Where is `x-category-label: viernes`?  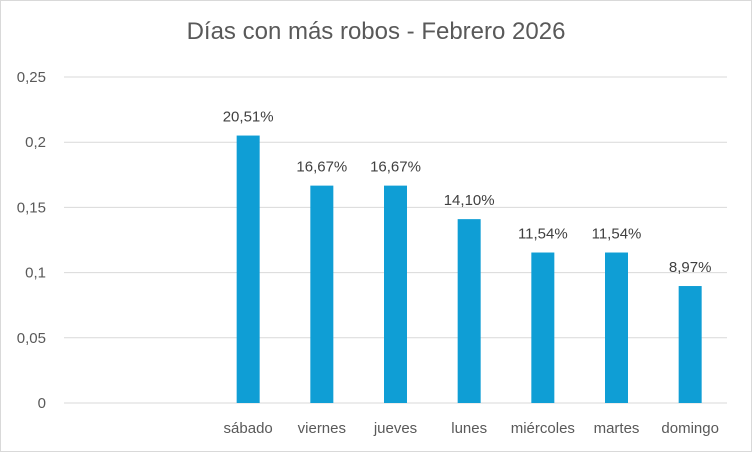
x-category-label: viernes is located at coordinates (322, 428).